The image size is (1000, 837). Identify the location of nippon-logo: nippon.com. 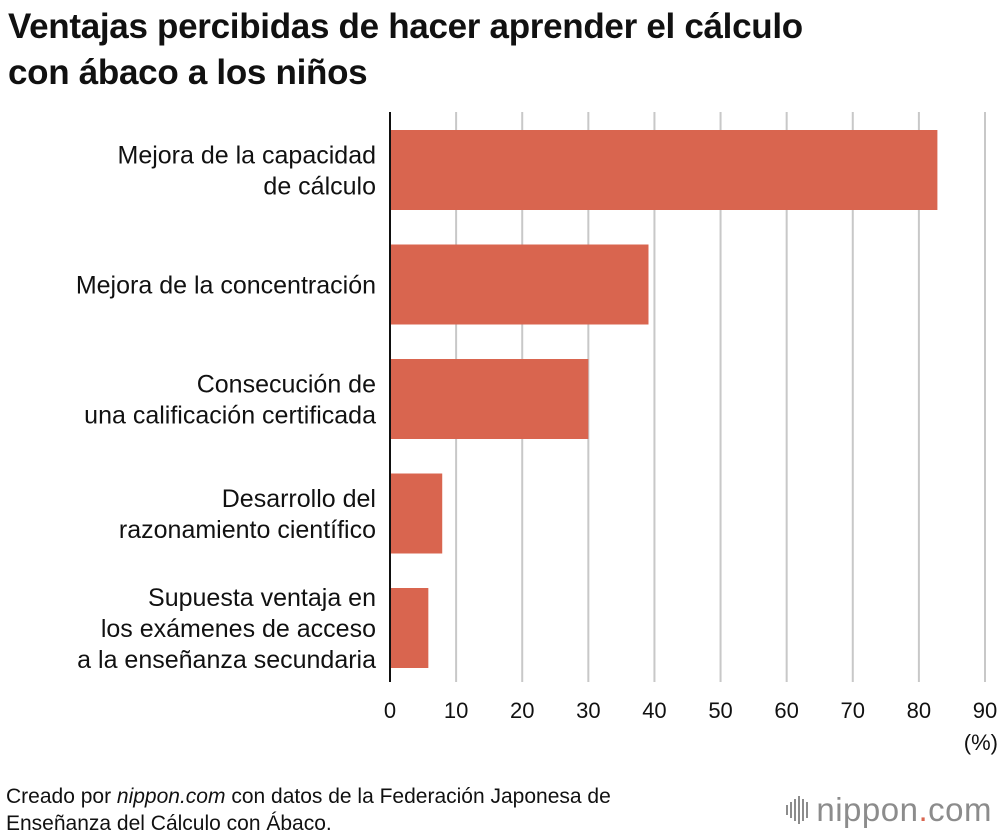
(889, 810).